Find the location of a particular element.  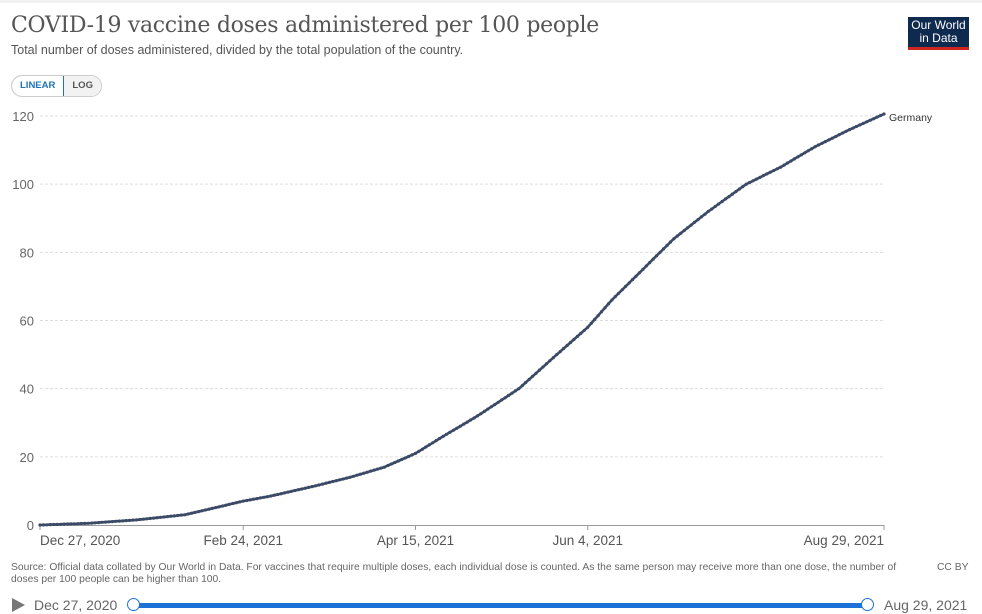

timeline-start-label: Dec 27, 2020 is located at coordinates (76, 605).